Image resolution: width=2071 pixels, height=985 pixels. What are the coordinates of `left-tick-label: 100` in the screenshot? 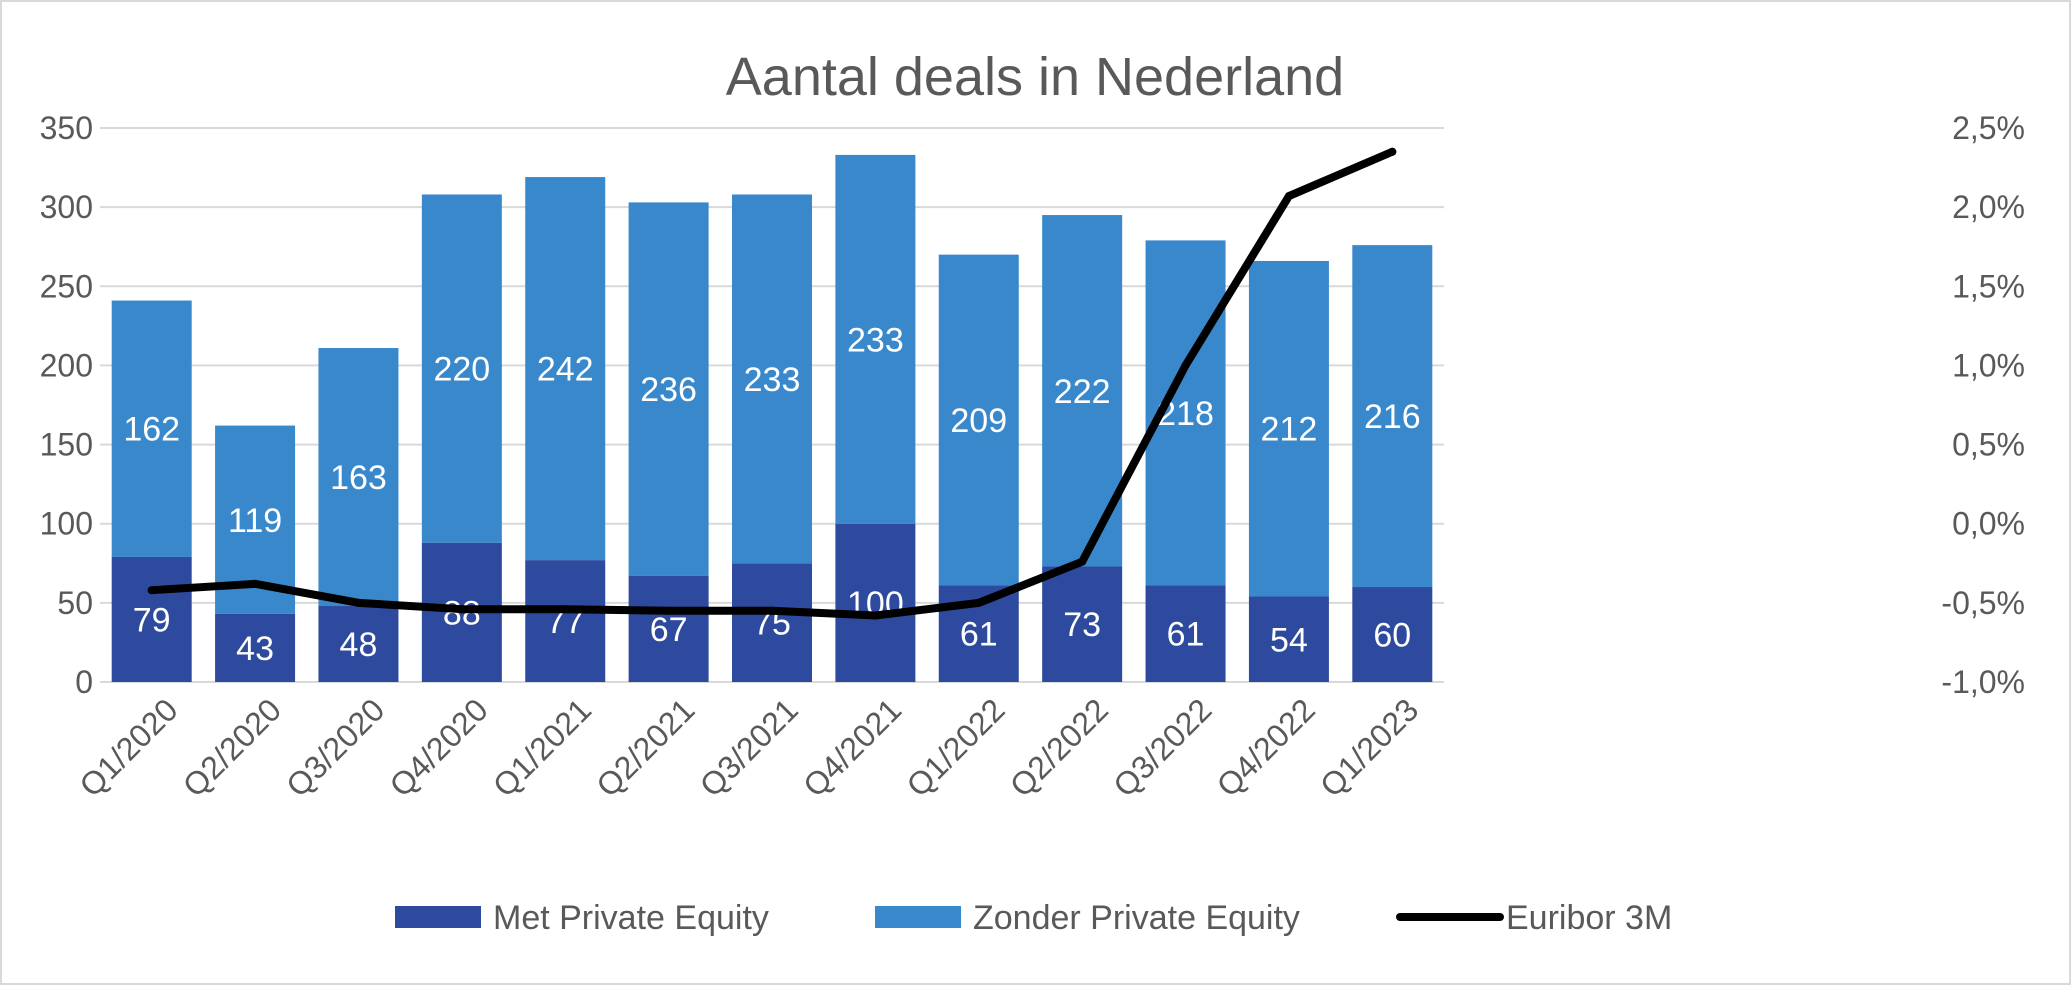 It's located at (66, 524).